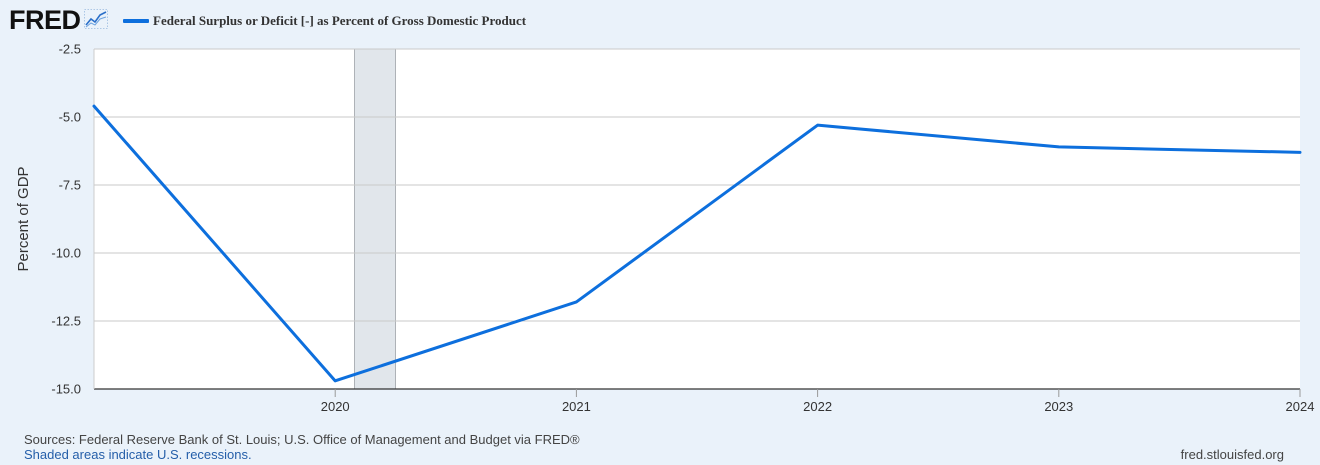 This screenshot has width=1320, height=465. Describe the element at coordinates (70, 185) in the screenshot. I see `y-tick-label: -7.5` at that location.